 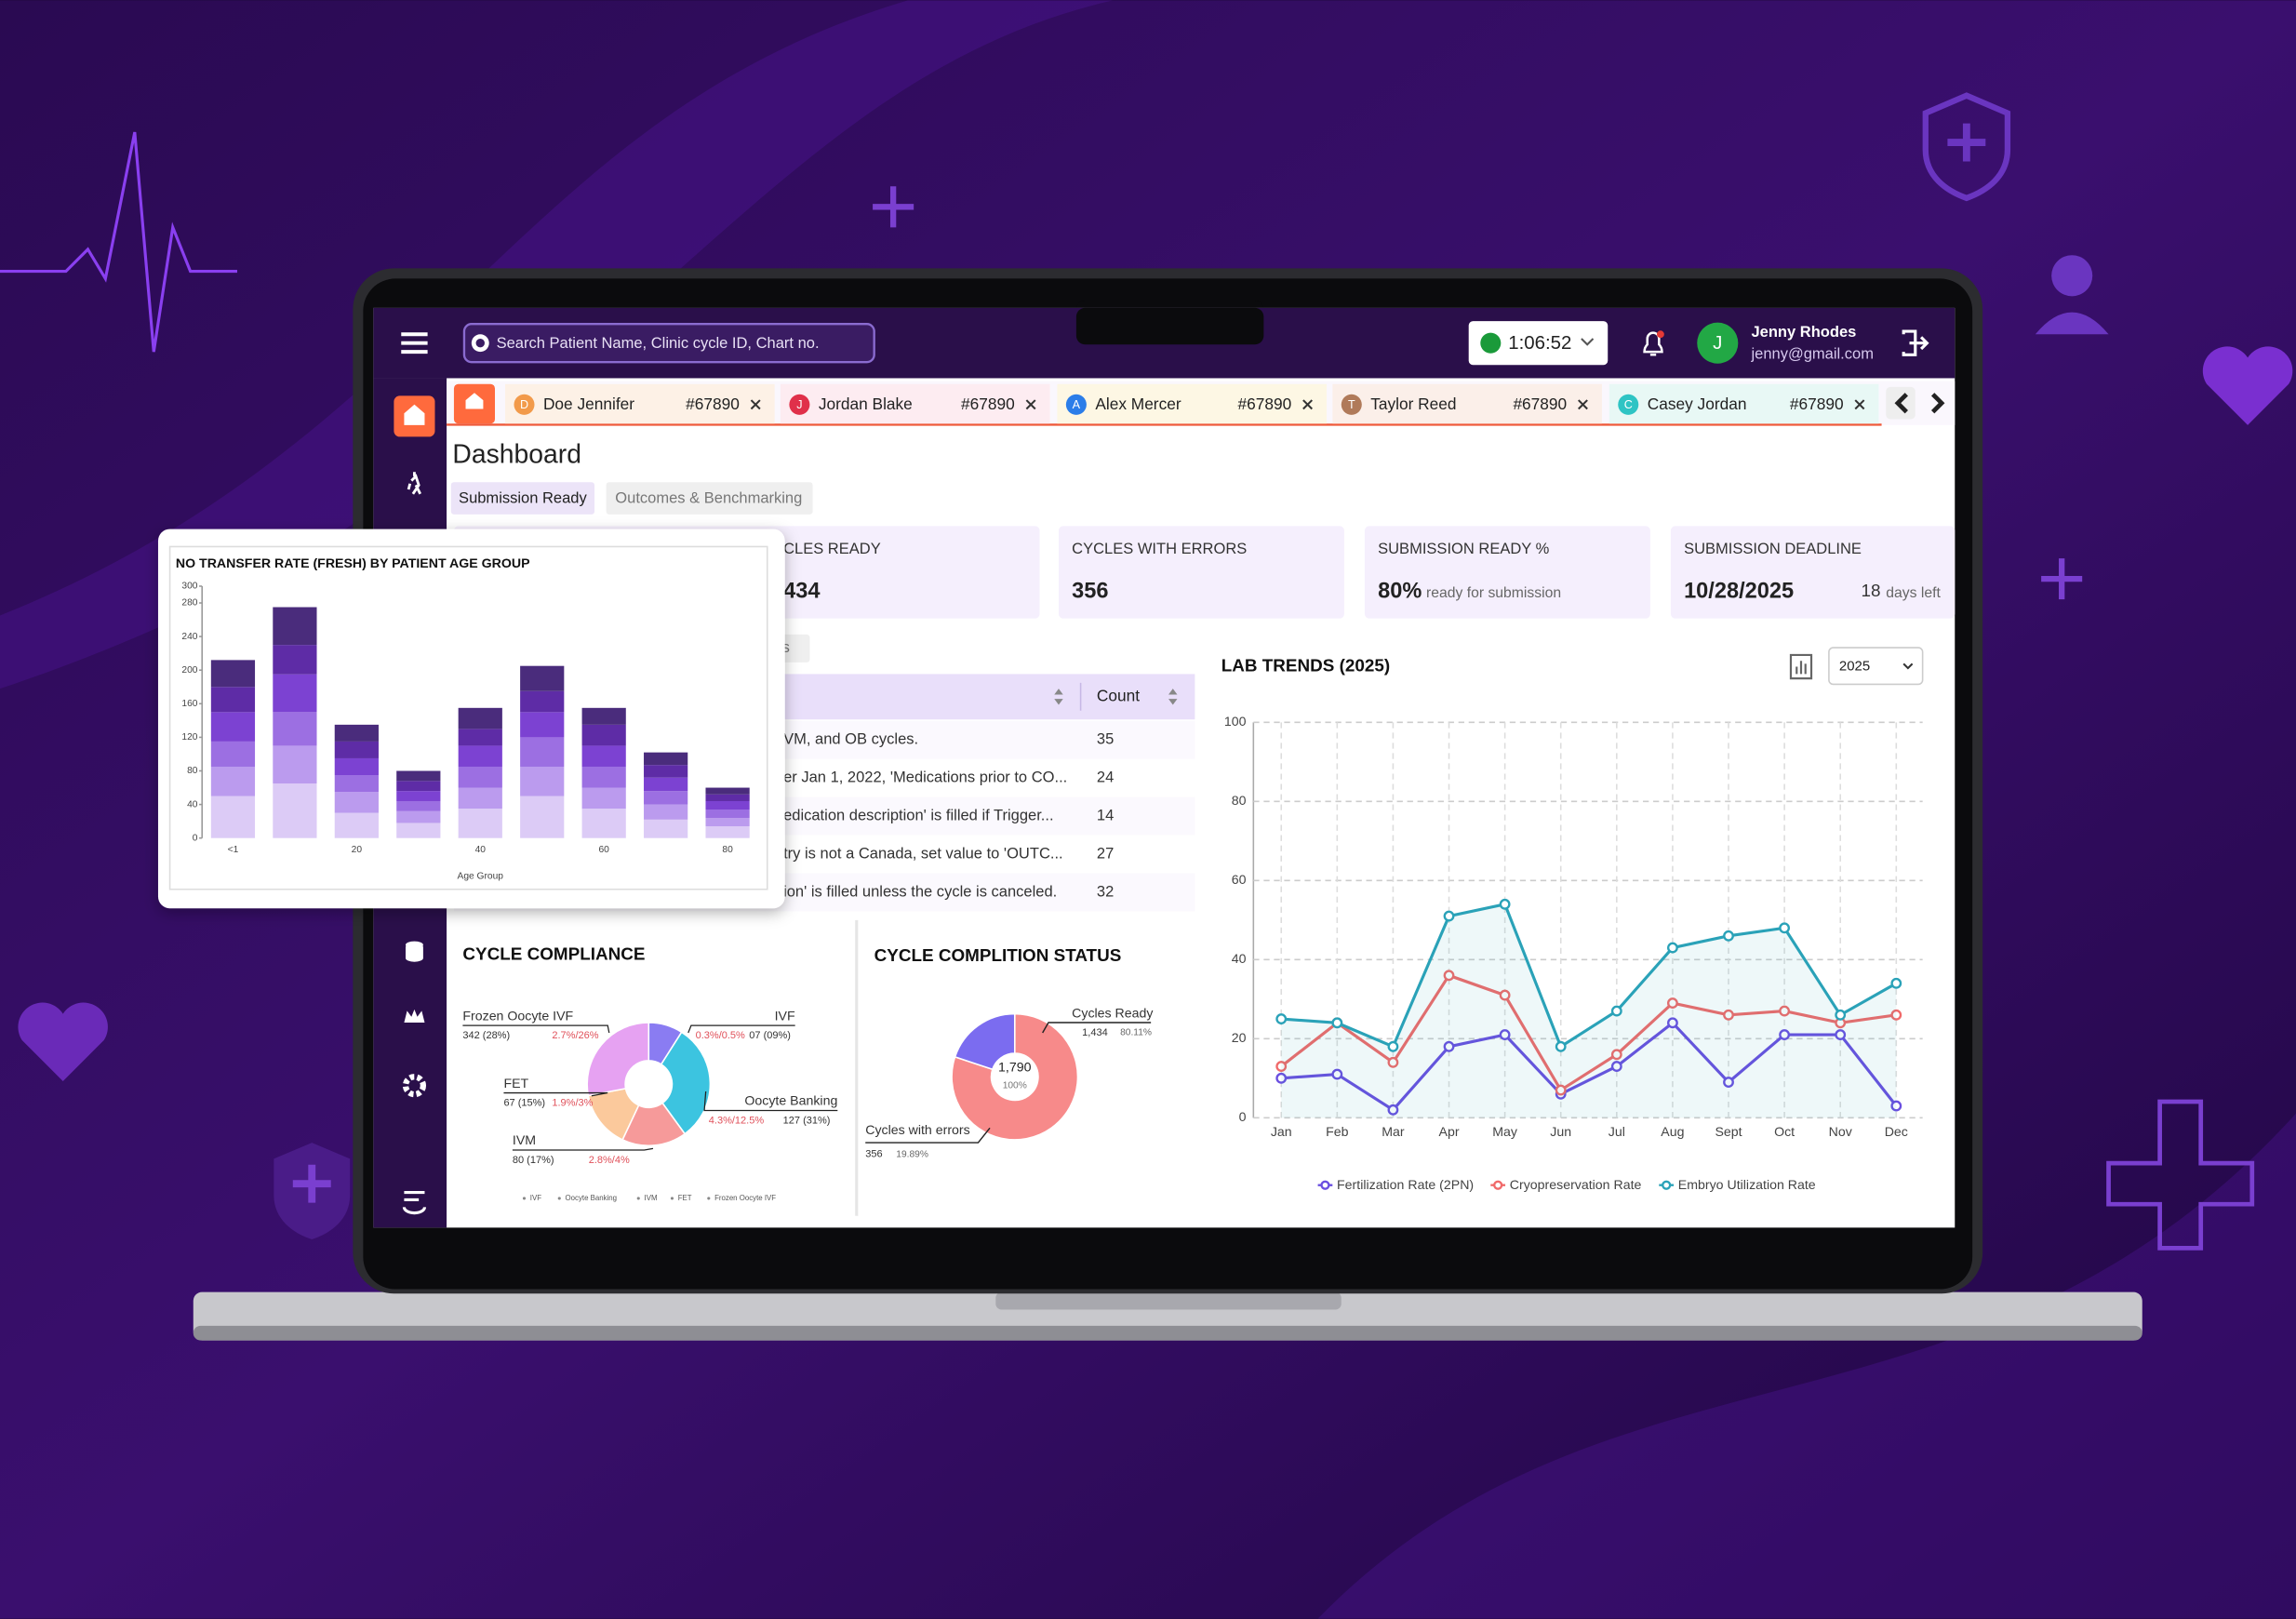 What do you see at coordinates (1090, 591) in the screenshot?
I see `kpi-value: 356` at bounding box center [1090, 591].